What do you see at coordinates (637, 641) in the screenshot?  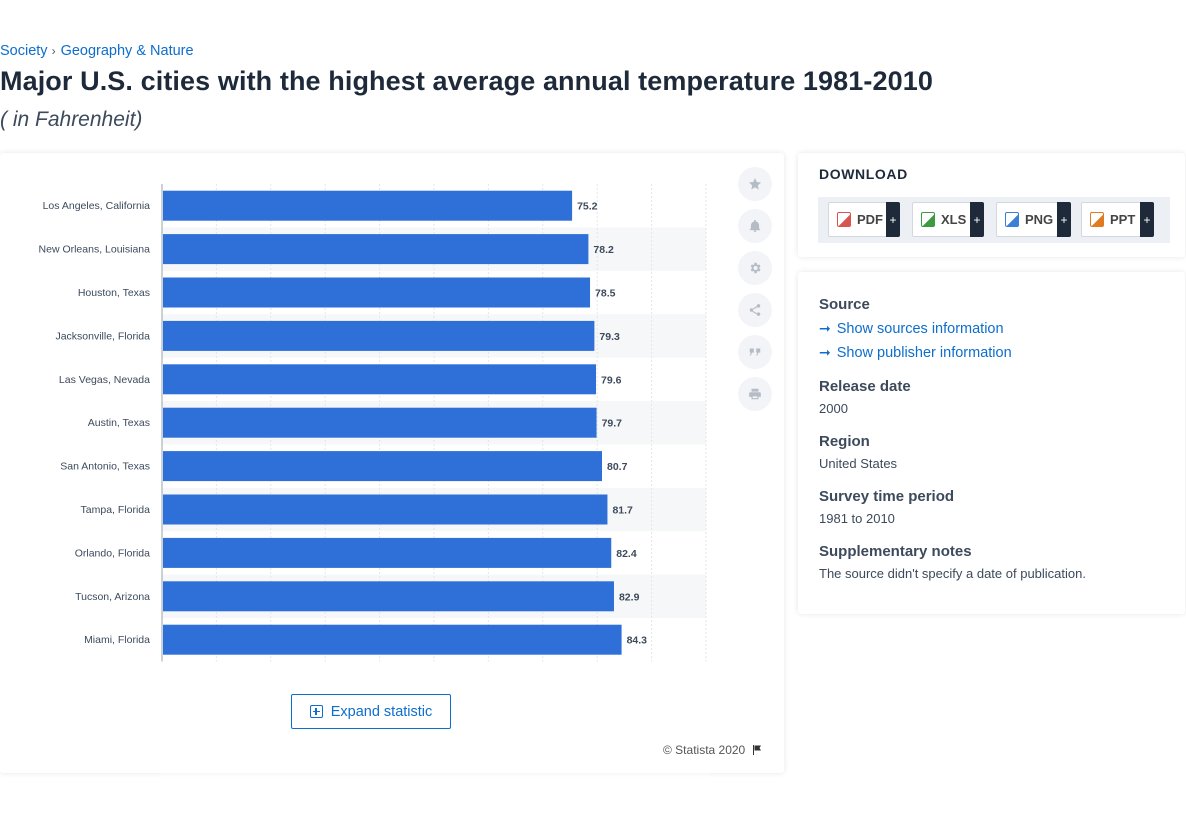 I see `data-label: 84.3` at bounding box center [637, 641].